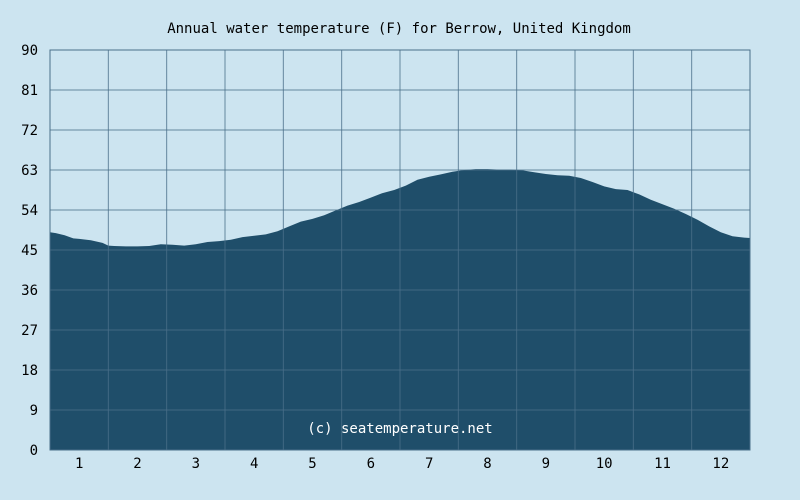 This screenshot has width=800, height=500. What do you see at coordinates (402, 464) in the screenshot?
I see `x-tick-labels: 1 2 3 4 5 6 7 8 9 10 11 12` at bounding box center [402, 464].